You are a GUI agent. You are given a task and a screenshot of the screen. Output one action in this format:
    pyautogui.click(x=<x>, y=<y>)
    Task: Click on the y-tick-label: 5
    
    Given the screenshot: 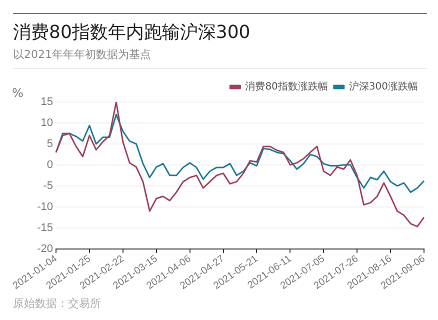 What is the action you would take?
    pyautogui.click(x=49, y=144)
    